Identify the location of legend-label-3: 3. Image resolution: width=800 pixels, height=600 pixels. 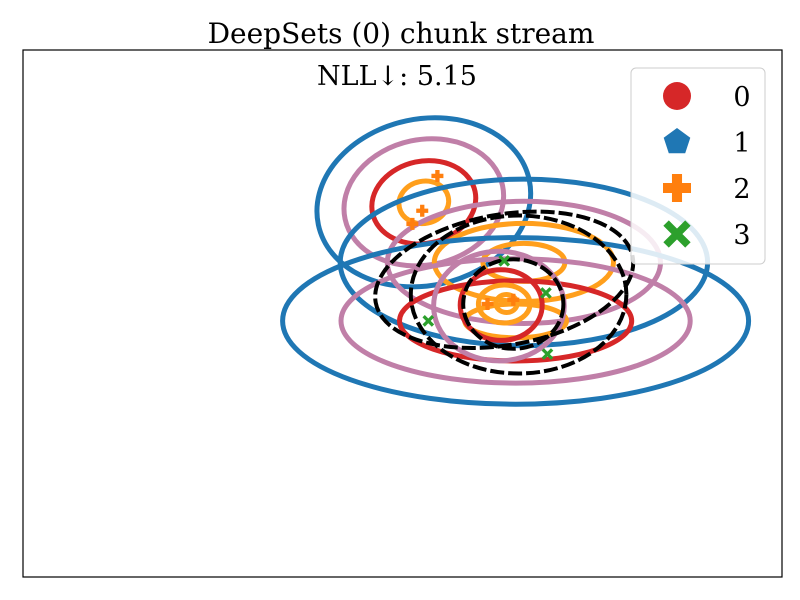
(741, 235).